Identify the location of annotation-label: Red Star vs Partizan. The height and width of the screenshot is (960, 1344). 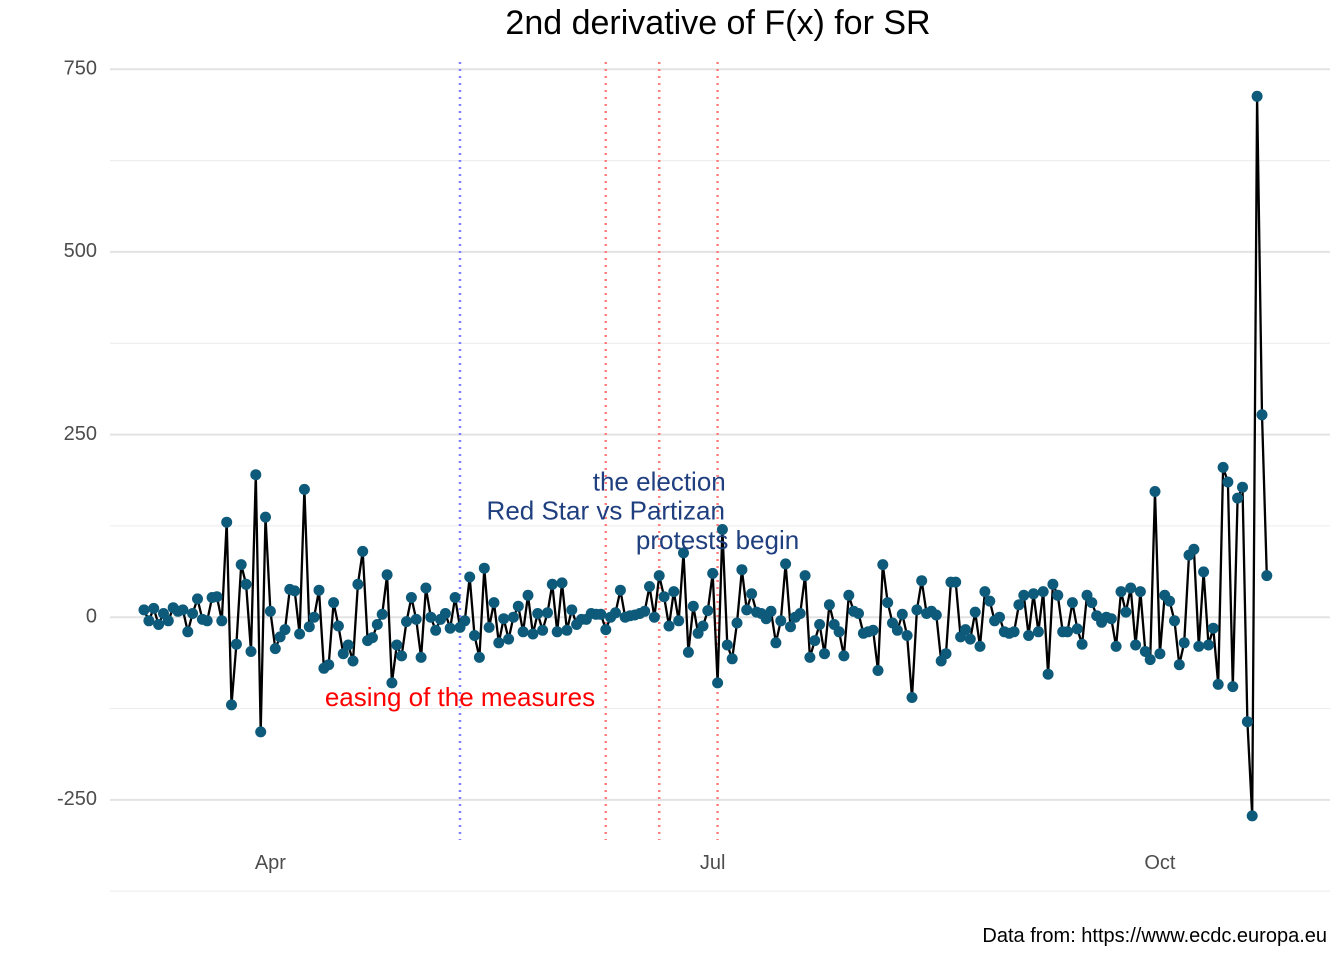
(606, 511).